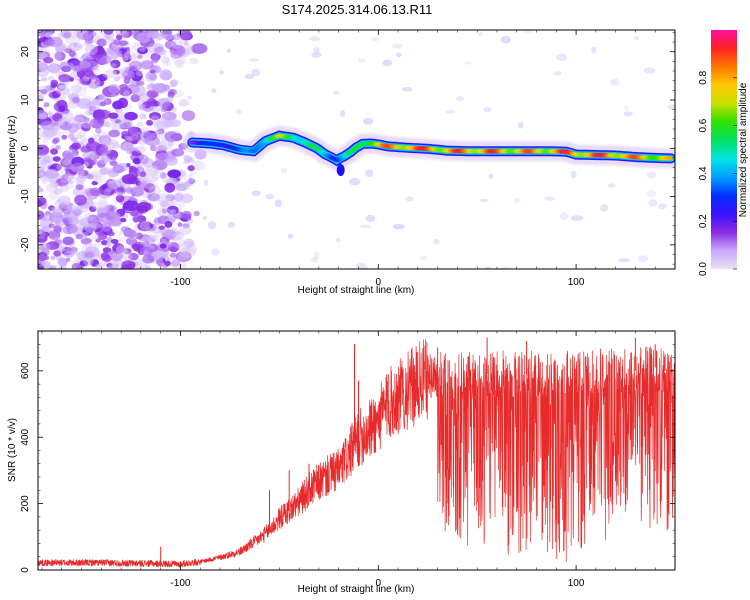 This screenshot has height=600, width=750. What do you see at coordinates (378, 282) in the screenshot?
I see `x-tick-label: 0` at bounding box center [378, 282].